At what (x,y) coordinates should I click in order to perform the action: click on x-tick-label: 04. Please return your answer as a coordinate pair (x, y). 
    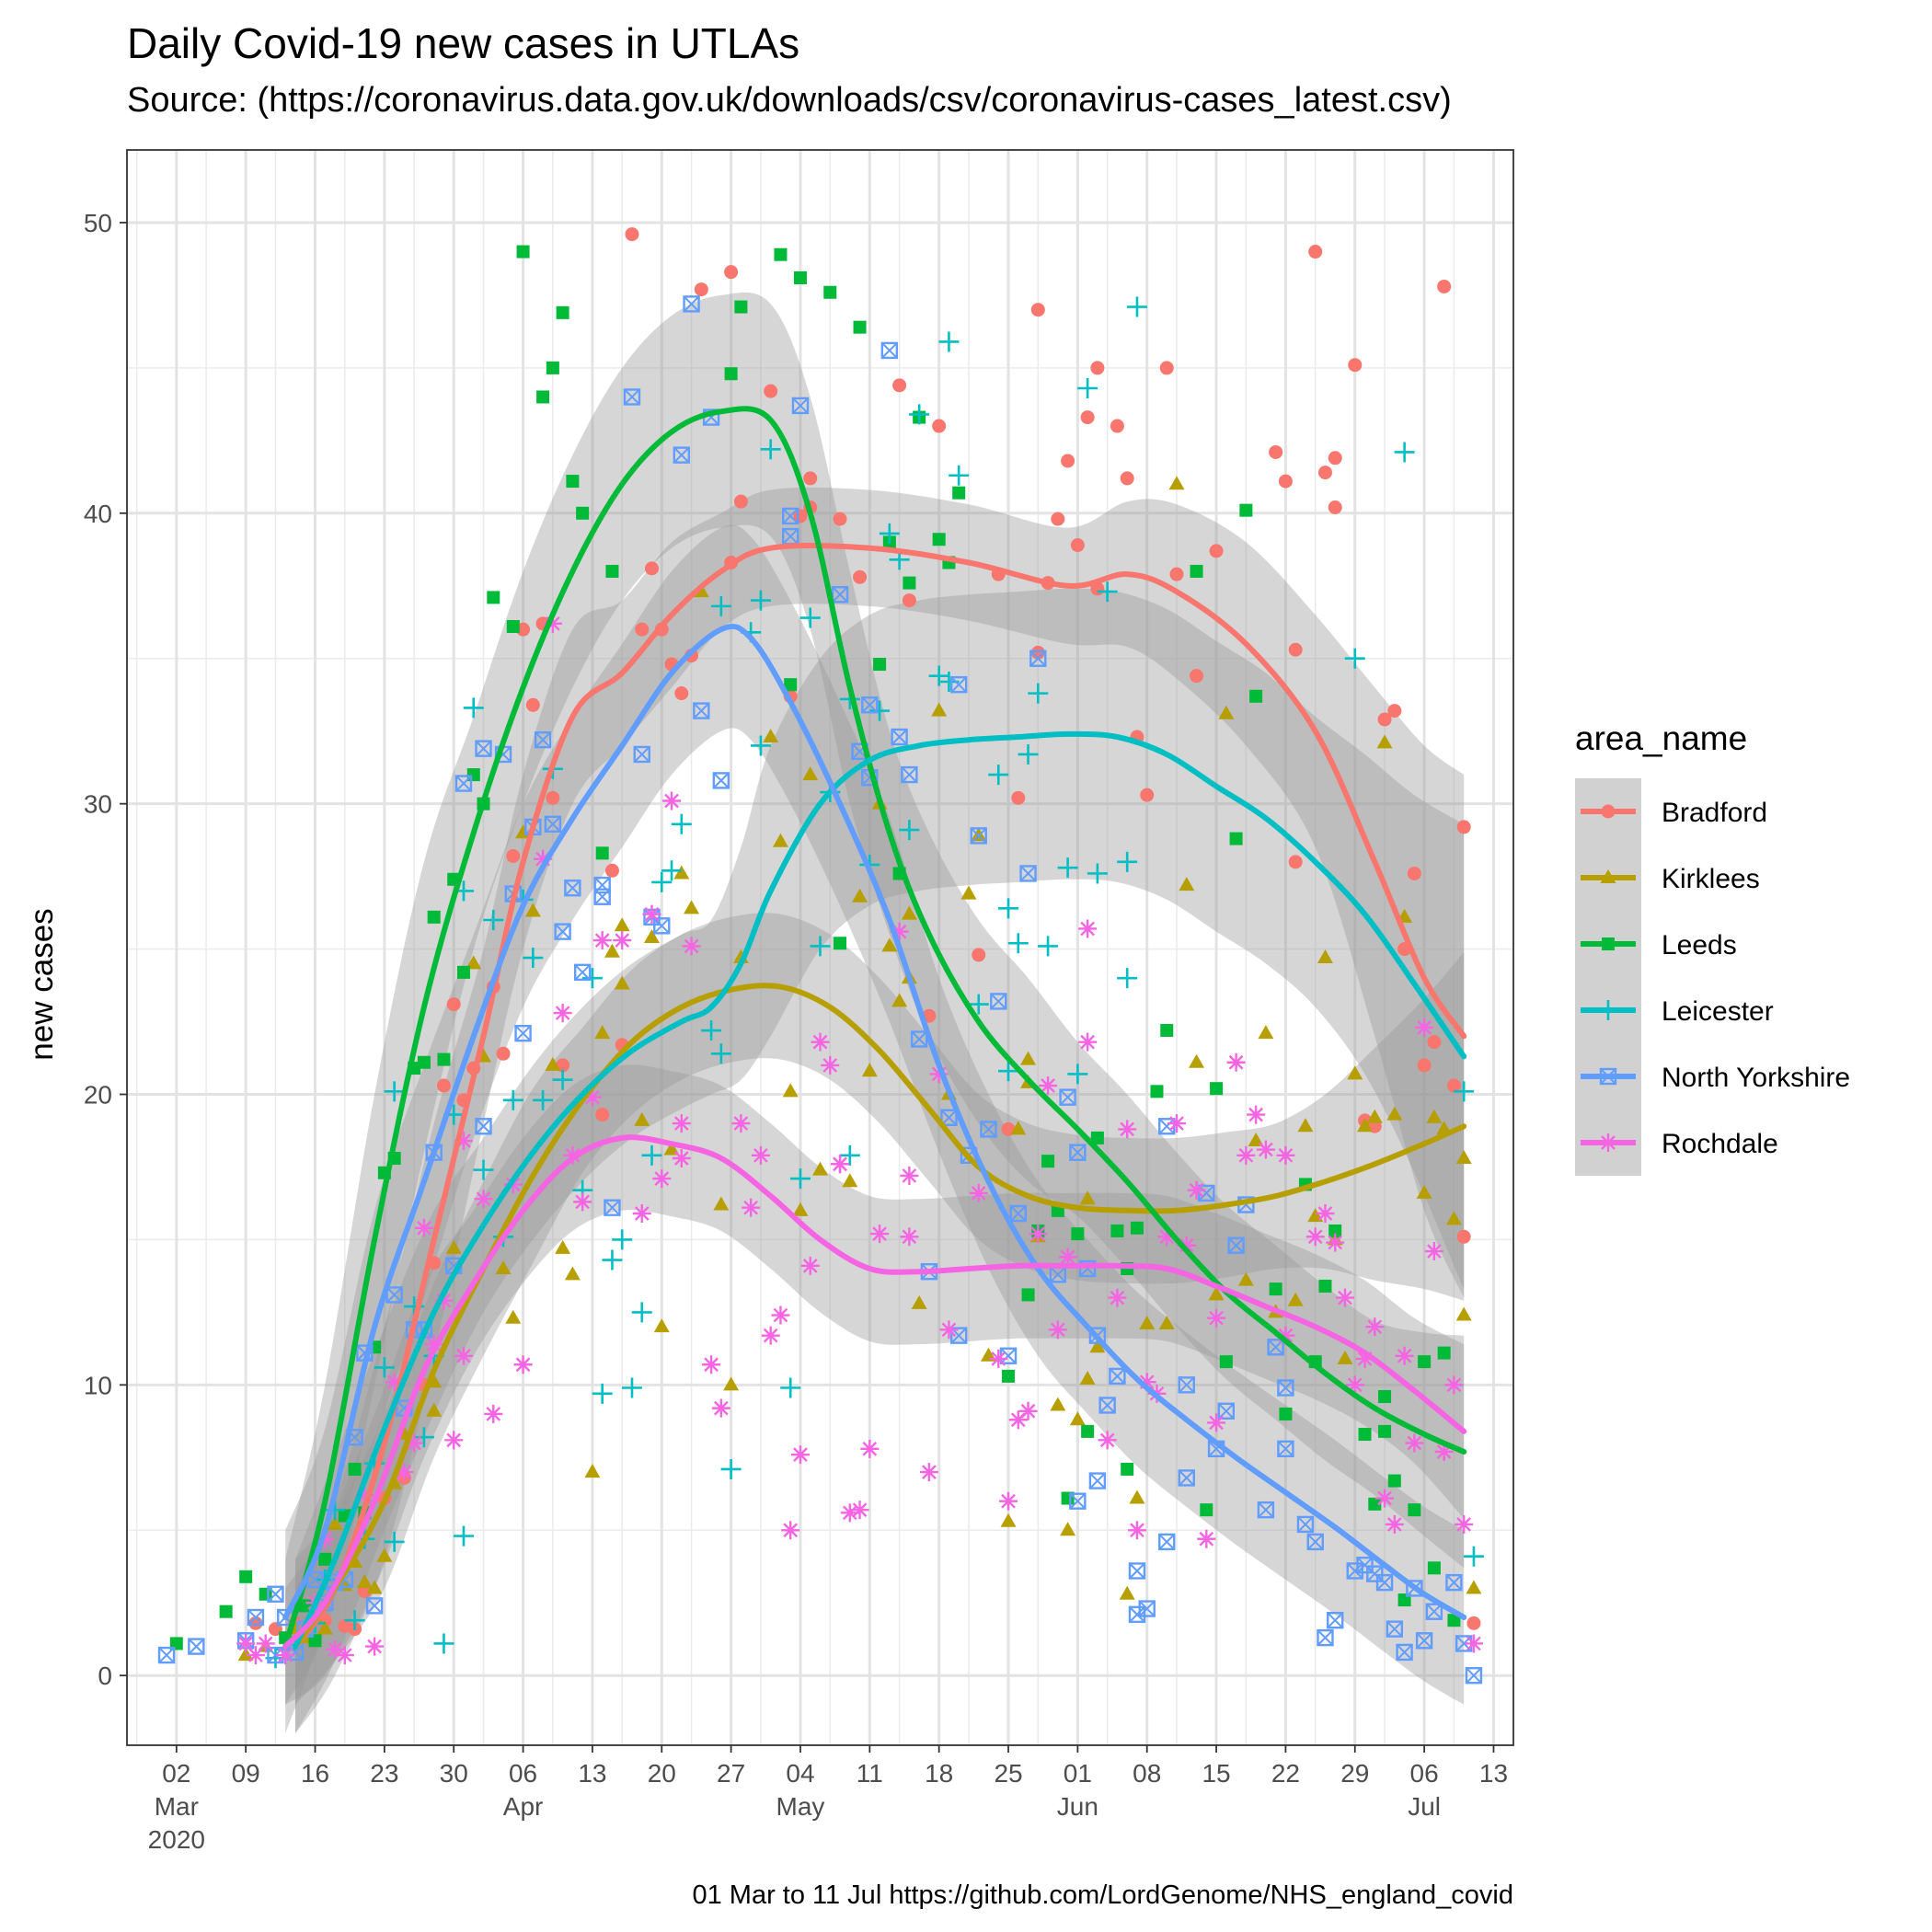
    Looking at the image, I should click on (800, 1773).